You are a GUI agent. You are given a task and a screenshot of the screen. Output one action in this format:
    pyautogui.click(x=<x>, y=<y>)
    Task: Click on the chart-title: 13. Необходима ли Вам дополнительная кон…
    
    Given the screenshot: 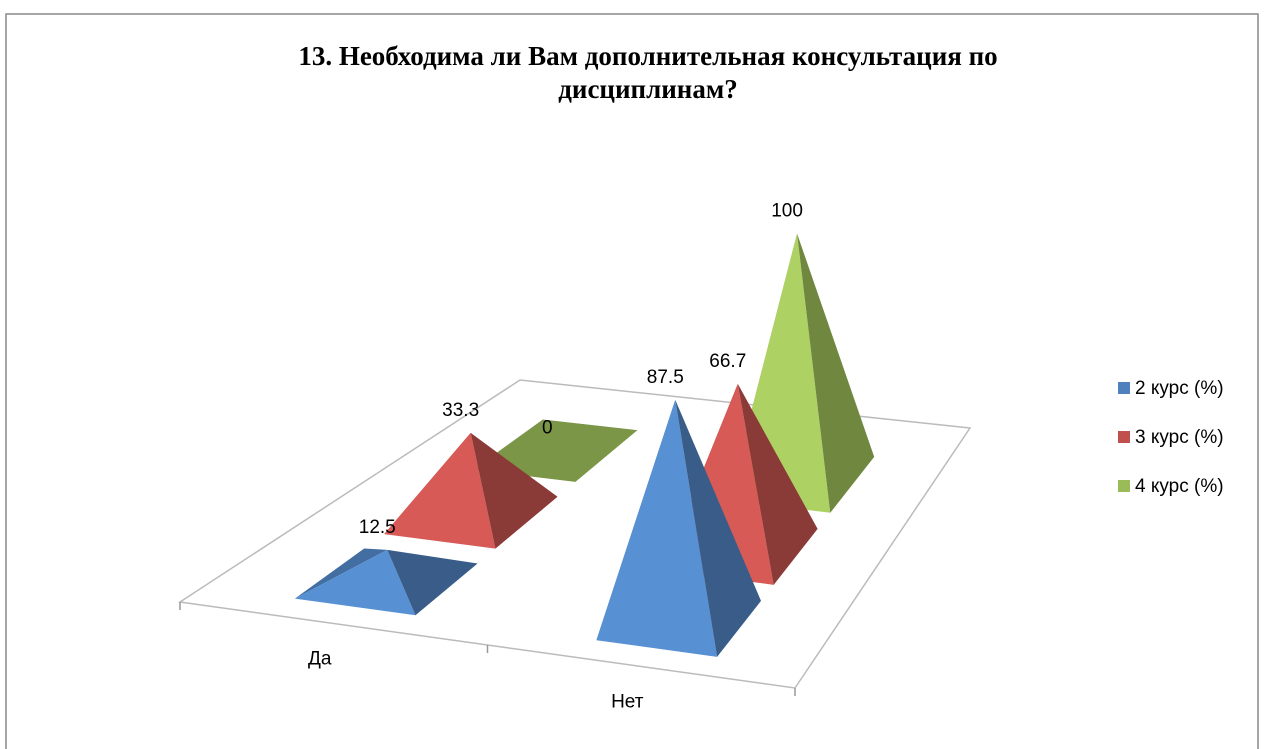 What is the action you would take?
    pyautogui.click(x=648, y=72)
    